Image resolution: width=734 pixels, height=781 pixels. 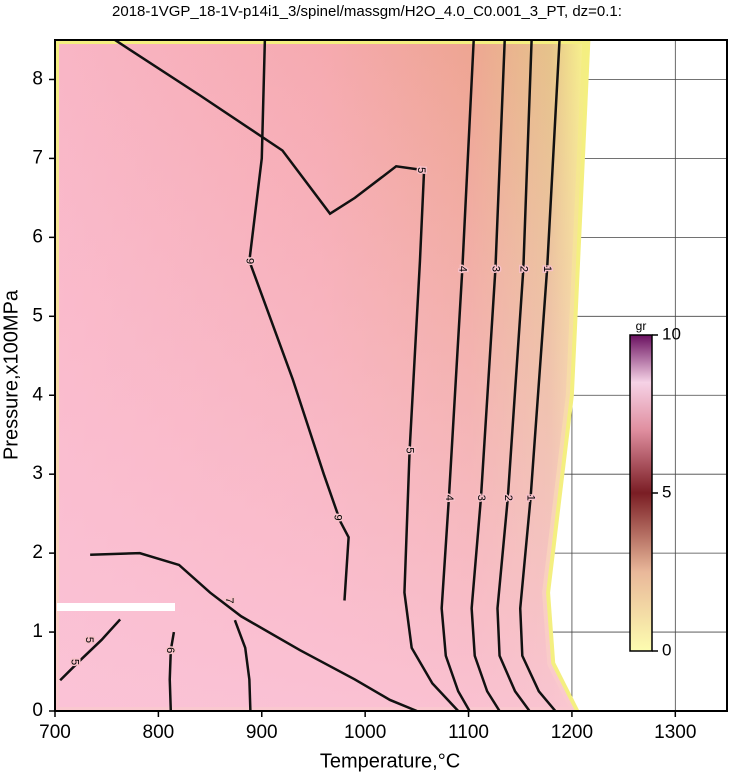 What do you see at coordinates (159, 732) in the screenshot?
I see `x-tick-label: 800` at bounding box center [159, 732].